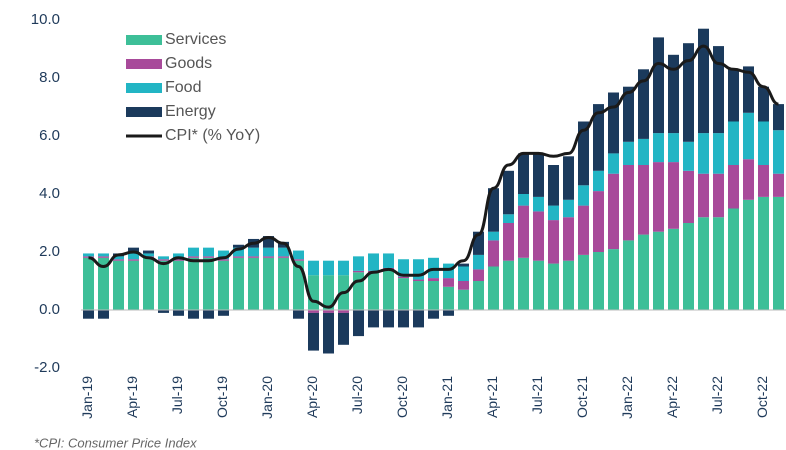 This screenshot has height=450, width=786. Describe the element at coordinates (87, 397) in the screenshot. I see `x-tick-label: Jan-19` at that location.